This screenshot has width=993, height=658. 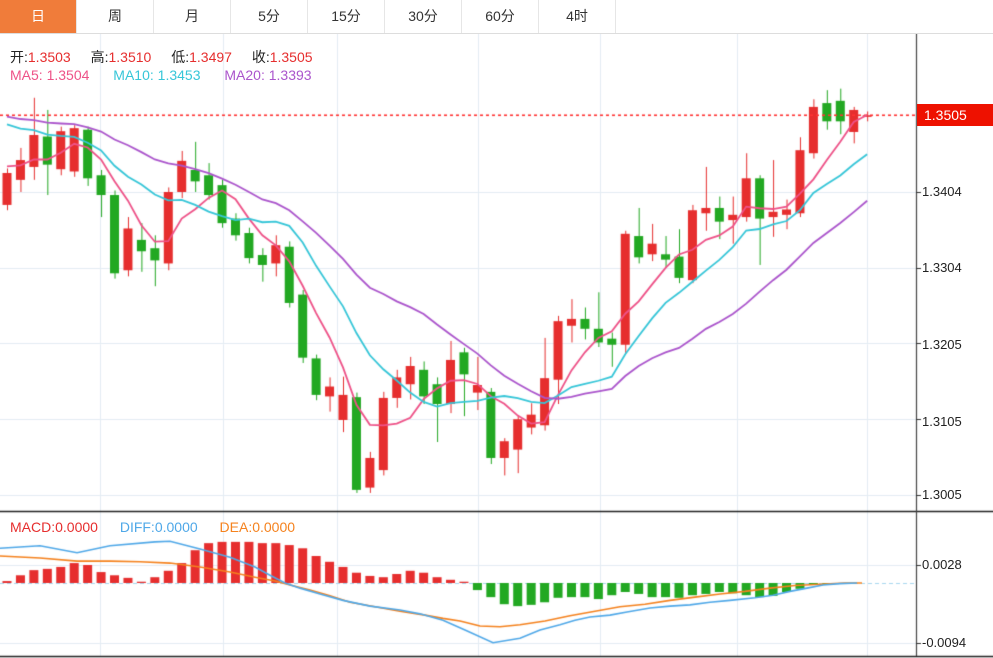 What do you see at coordinates (169, 57) in the screenshot?
I see `ohlc-legend: 开:1.3503 高:1.3510 低:1.3497 收:1.3505` at bounding box center [169, 57].